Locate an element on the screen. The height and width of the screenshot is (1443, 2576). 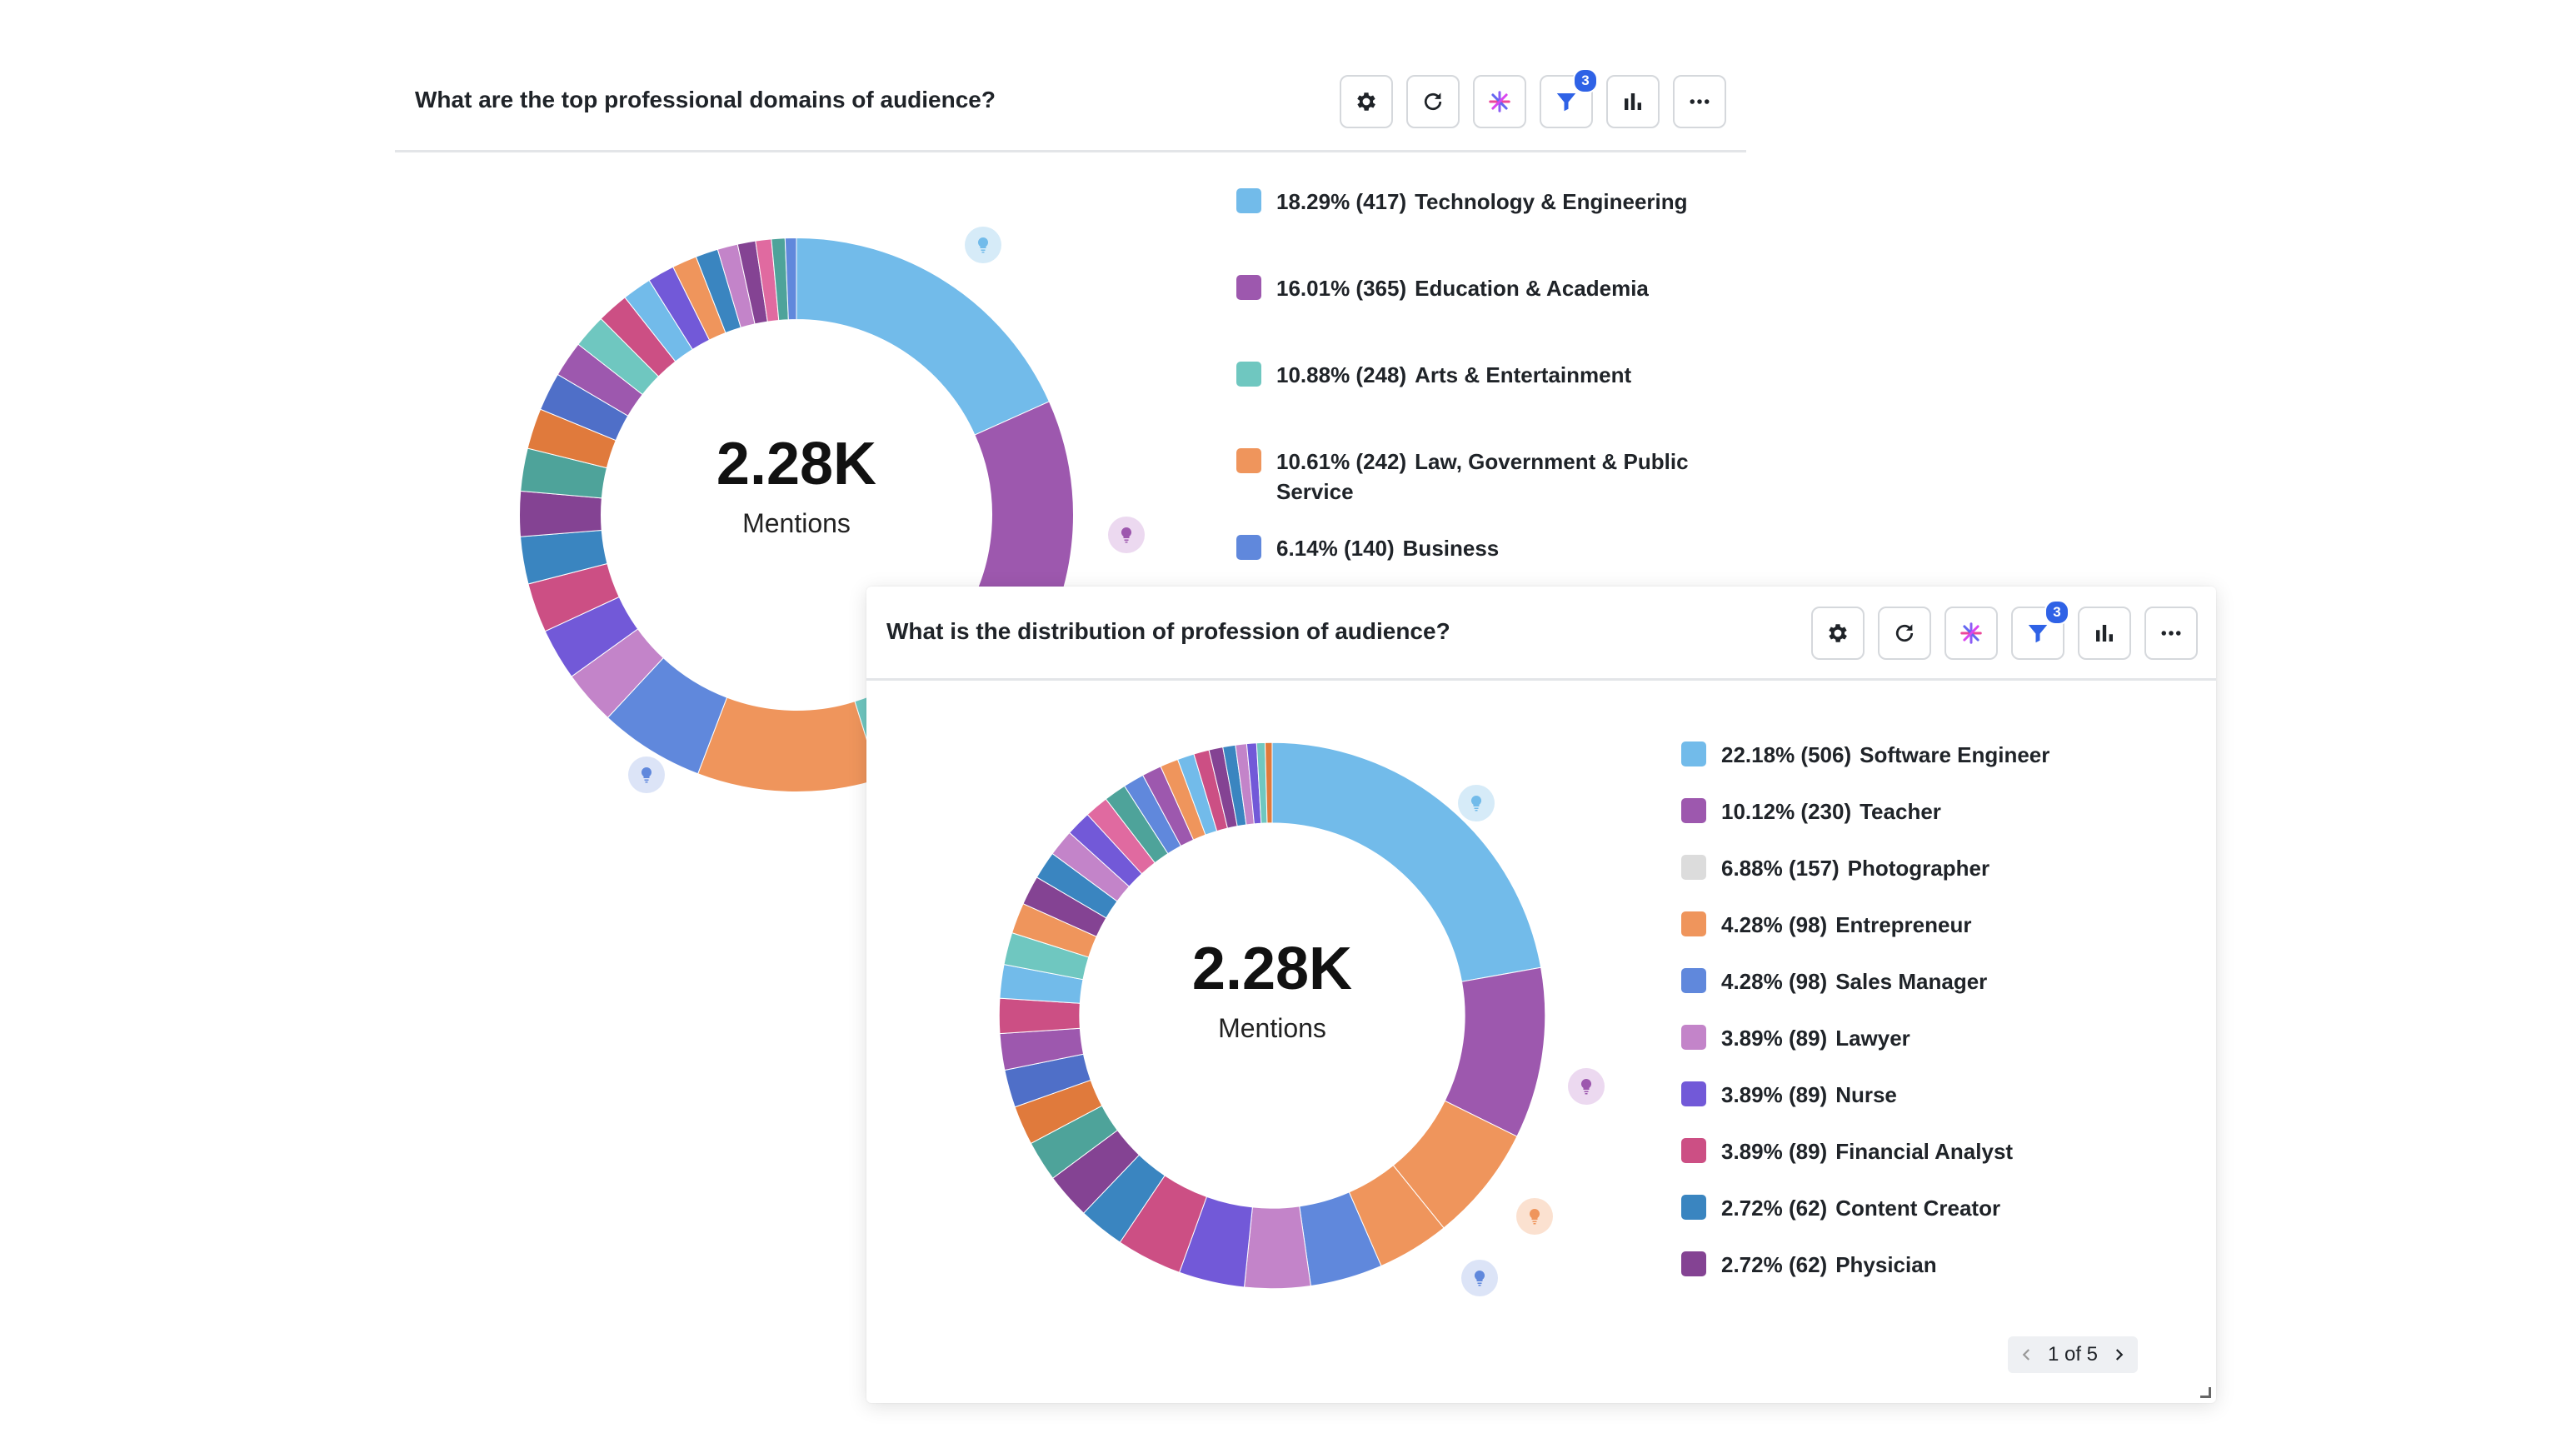
legend-item: 22.18% (506) Software Engineer is located at coordinates (1914, 768).